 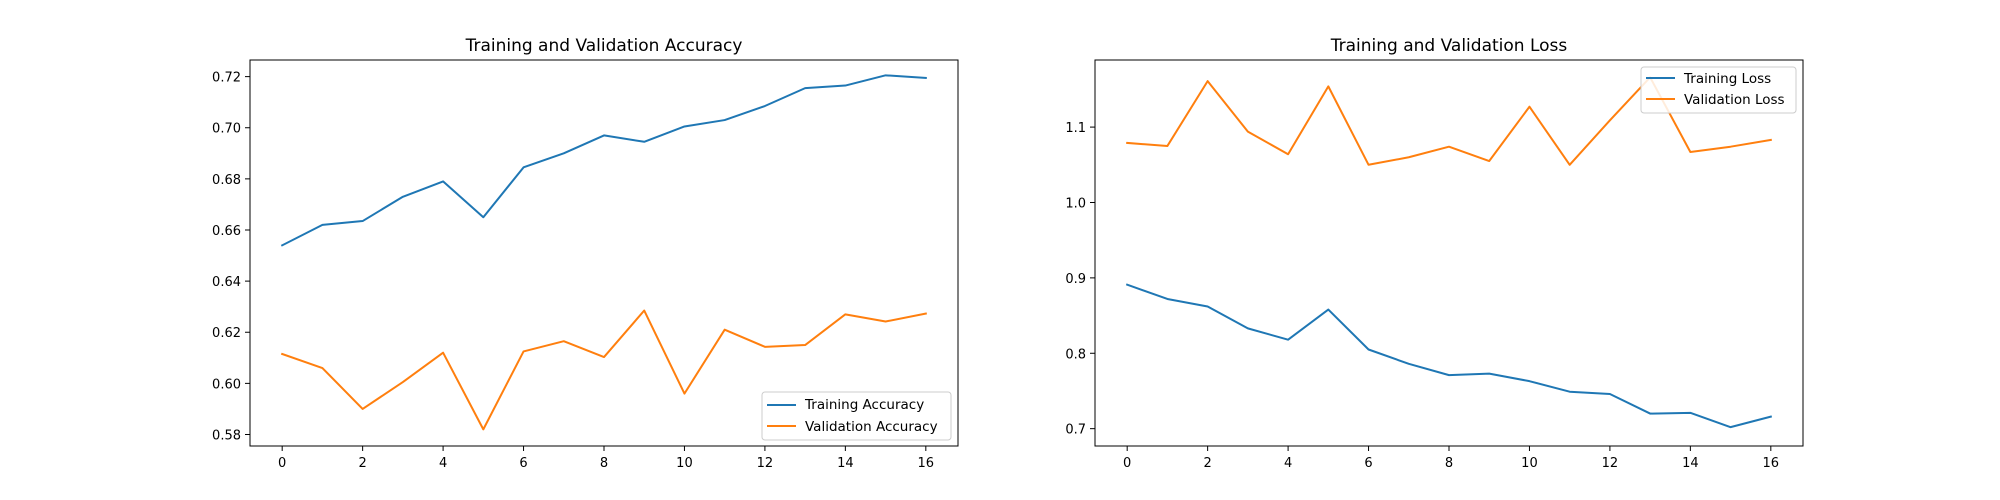 What do you see at coordinates (845, 463) in the screenshot?
I see `accuracy-x-tick-label: 14` at bounding box center [845, 463].